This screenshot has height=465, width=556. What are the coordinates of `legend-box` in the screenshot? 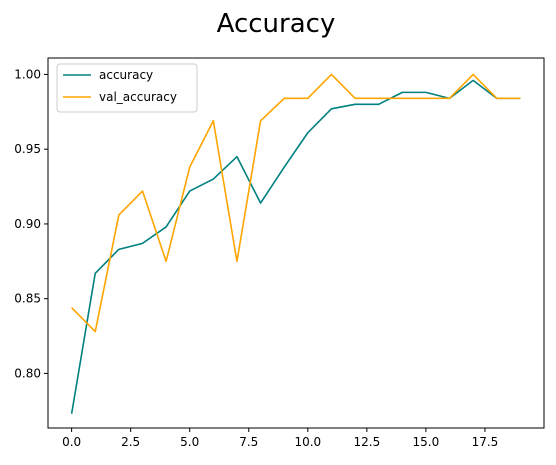 It's located at (127, 88).